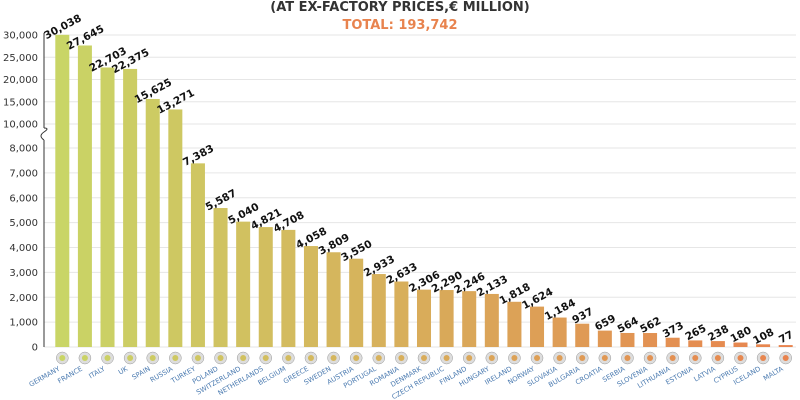 This screenshot has height=400, width=800. Describe the element at coordinates (537, 326) in the screenshot. I see `bar-norway` at that location.